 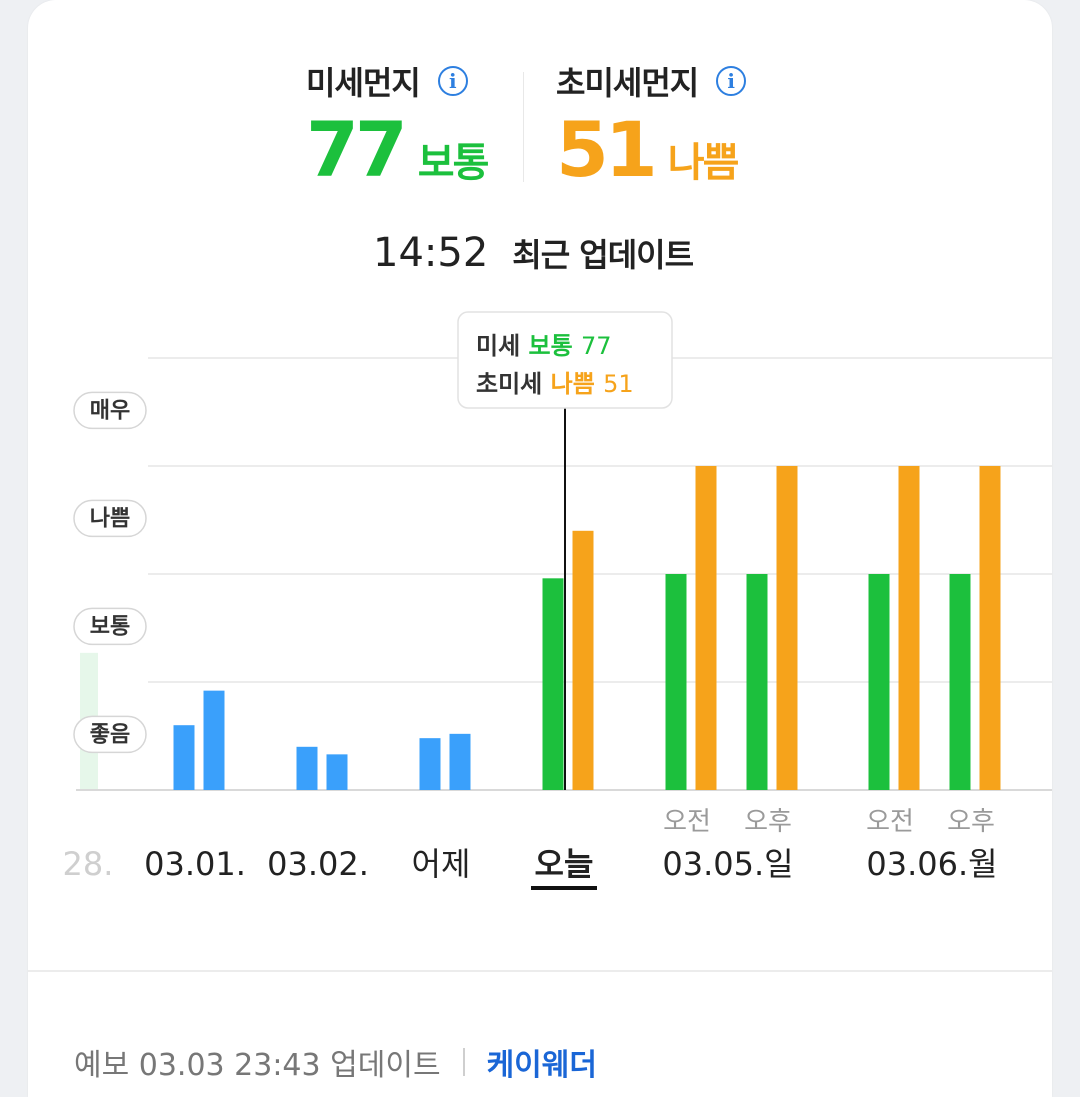 I want to click on tooltip-box, so click(x=565, y=360).